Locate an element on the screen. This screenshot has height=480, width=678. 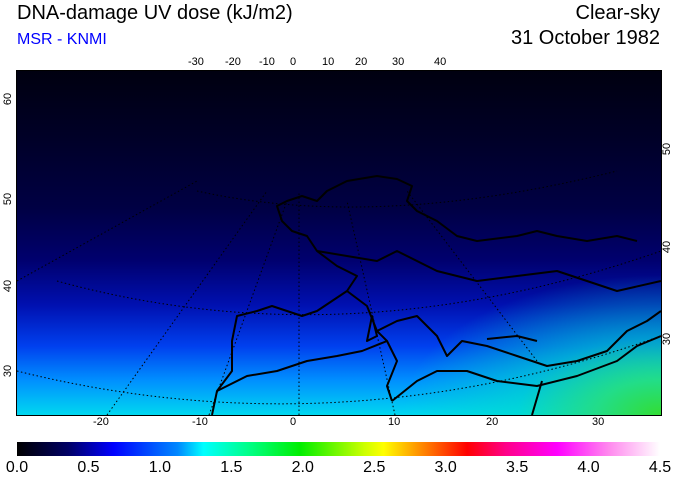
bottom-lon-tick: 20 is located at coordinates (492, 422).